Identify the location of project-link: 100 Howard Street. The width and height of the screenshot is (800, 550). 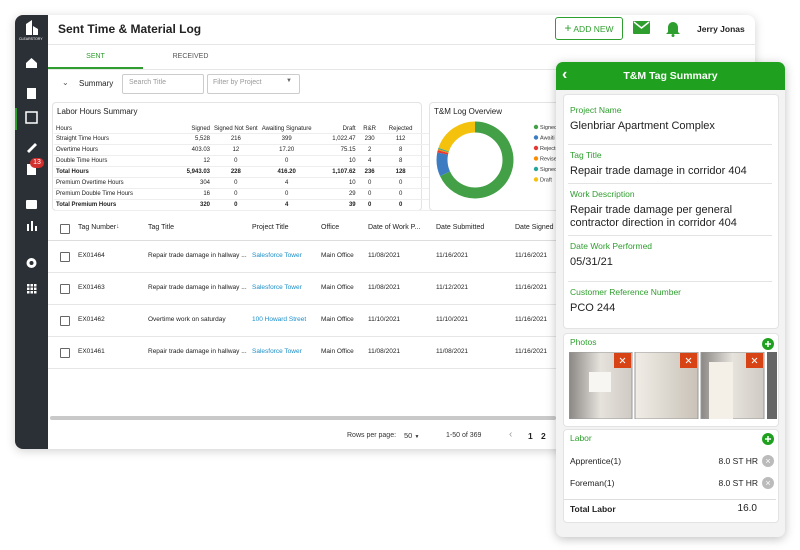
(279, 319).